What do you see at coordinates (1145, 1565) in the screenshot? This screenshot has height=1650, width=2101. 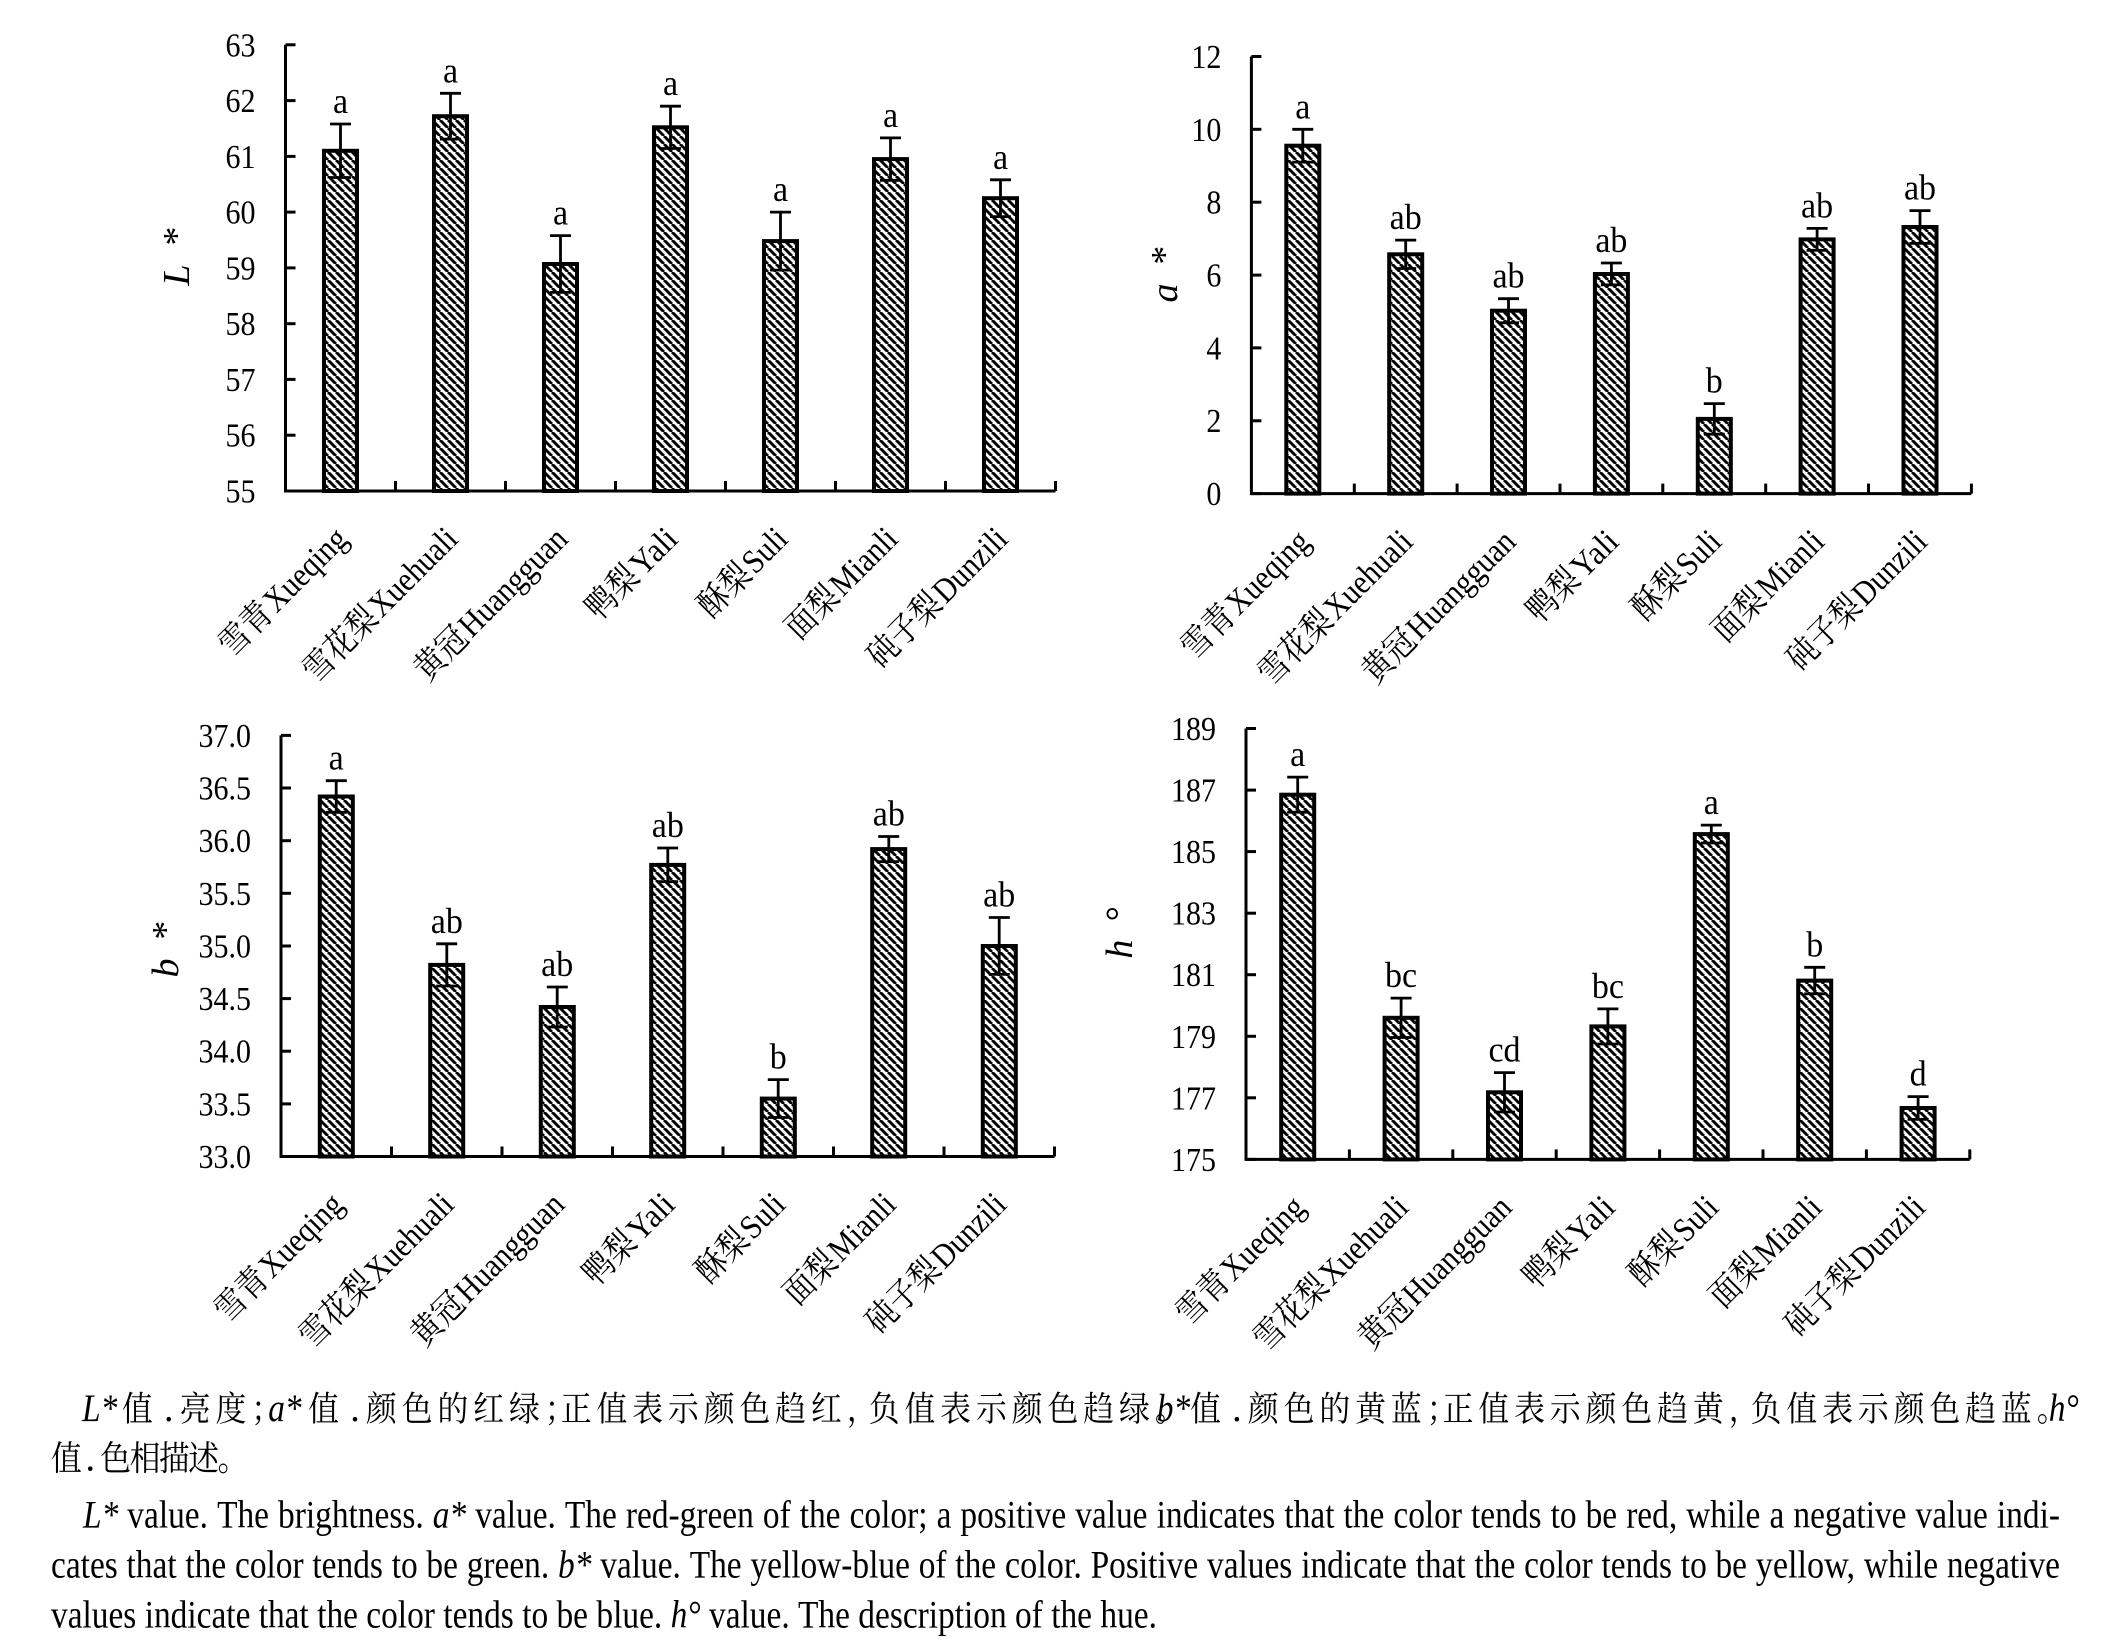 I see `svg-text: Positive` at bounding box center [1145, 1565].